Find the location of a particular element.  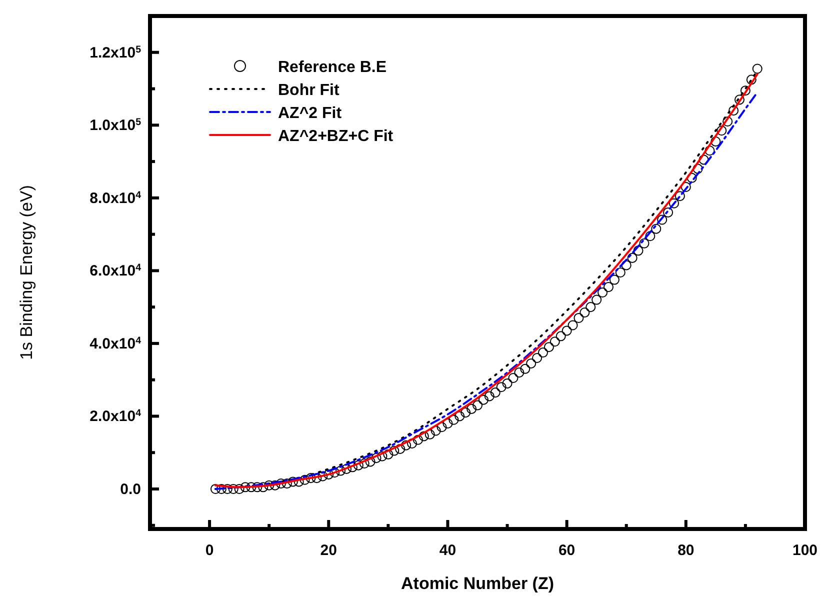

x-tick-label: 60 is located at coordinates (567, 550).